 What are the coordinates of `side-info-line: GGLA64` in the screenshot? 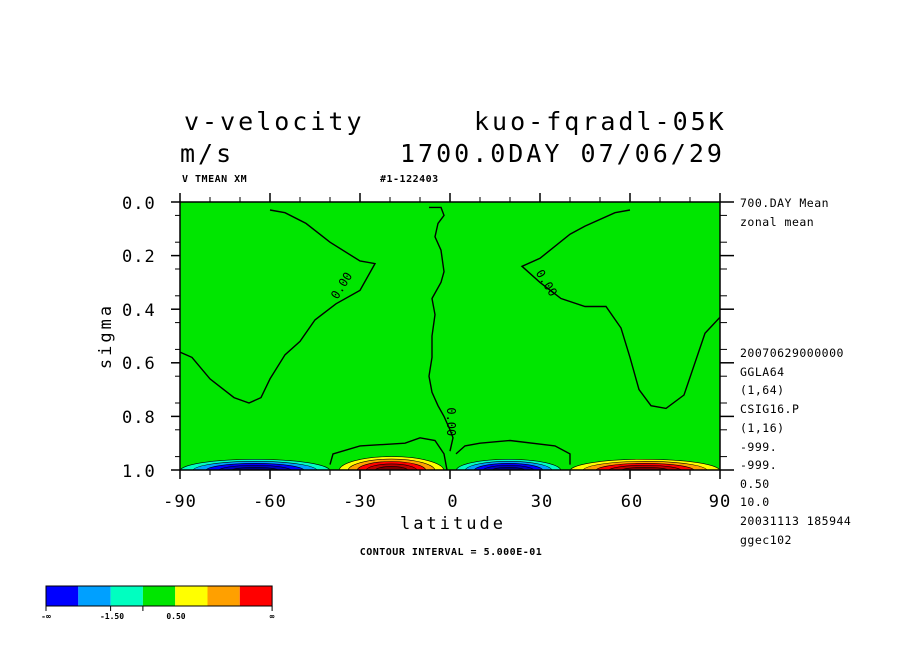 It's located at (762, 372).